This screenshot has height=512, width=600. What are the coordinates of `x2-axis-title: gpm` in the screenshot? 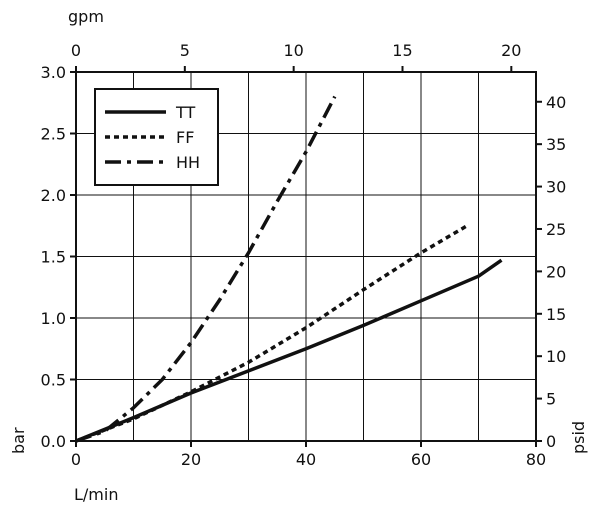 It's located at (86, 16).